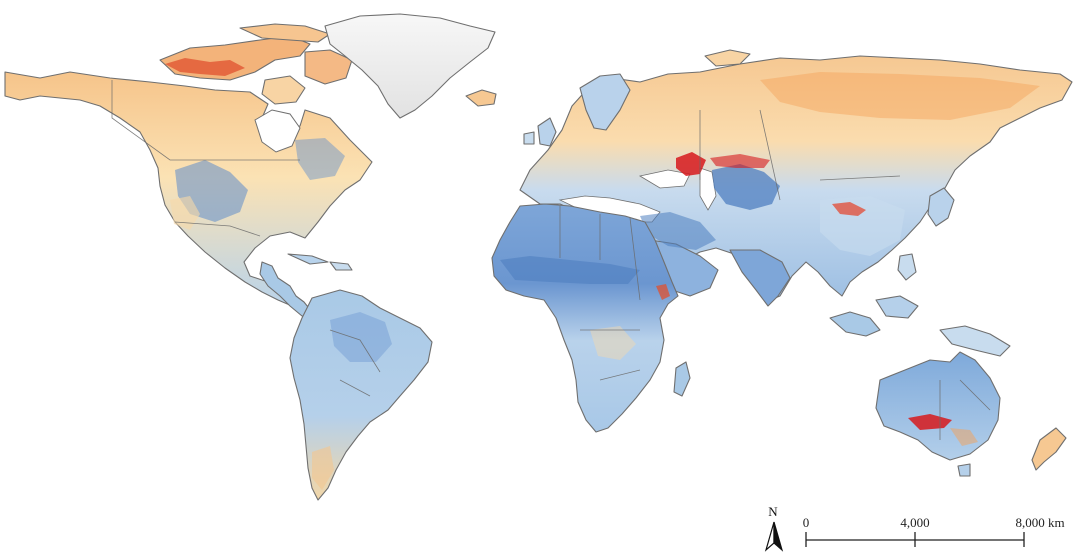 Image resolution: width=1075 pixels, height=556 pixels. I want to click on canadian-arctic-islands, so click(256, 64).